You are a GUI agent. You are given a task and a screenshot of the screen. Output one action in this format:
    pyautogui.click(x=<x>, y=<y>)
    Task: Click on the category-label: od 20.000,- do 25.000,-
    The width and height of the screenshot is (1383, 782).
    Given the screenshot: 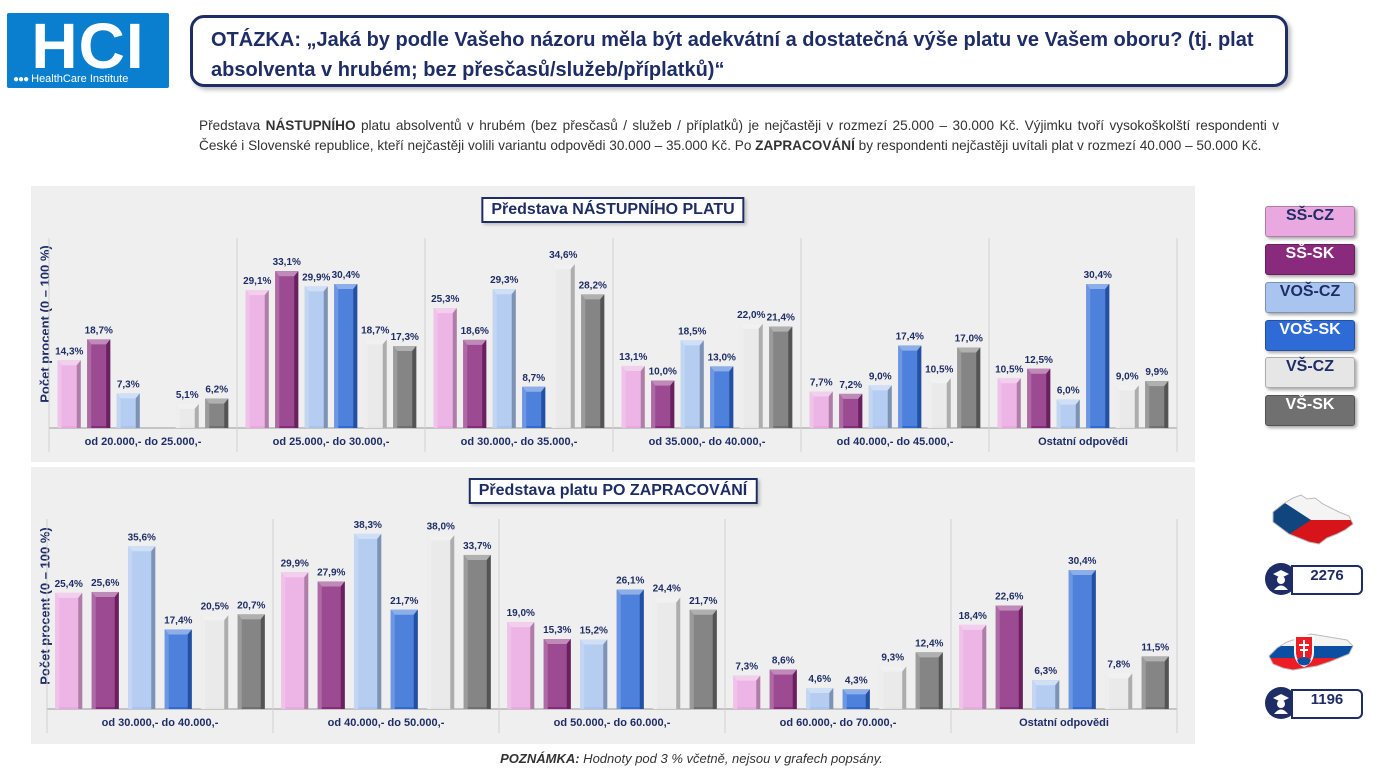 What is the action you would take?
    pyautogui.click(x=143, y=442)
    